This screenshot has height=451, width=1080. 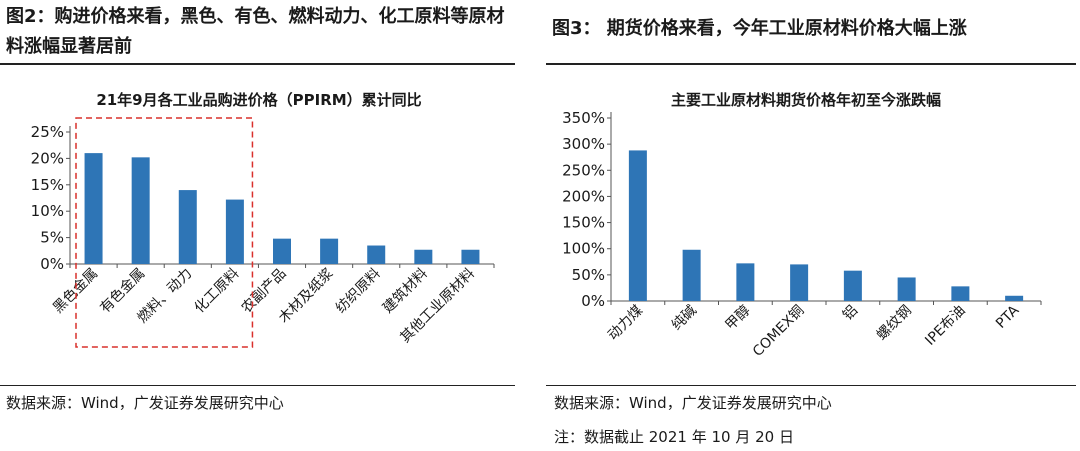 I want to click on chart1-title: 主要工业原材料期货价格年初至今涨跌幅, so click(x=806, y=100).